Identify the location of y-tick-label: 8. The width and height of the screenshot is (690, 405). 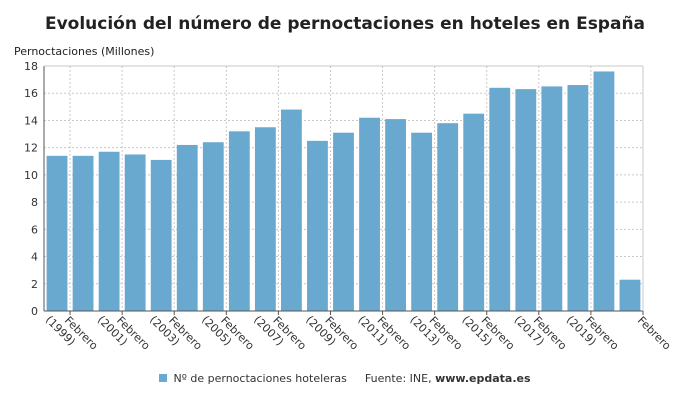
(34, 202).